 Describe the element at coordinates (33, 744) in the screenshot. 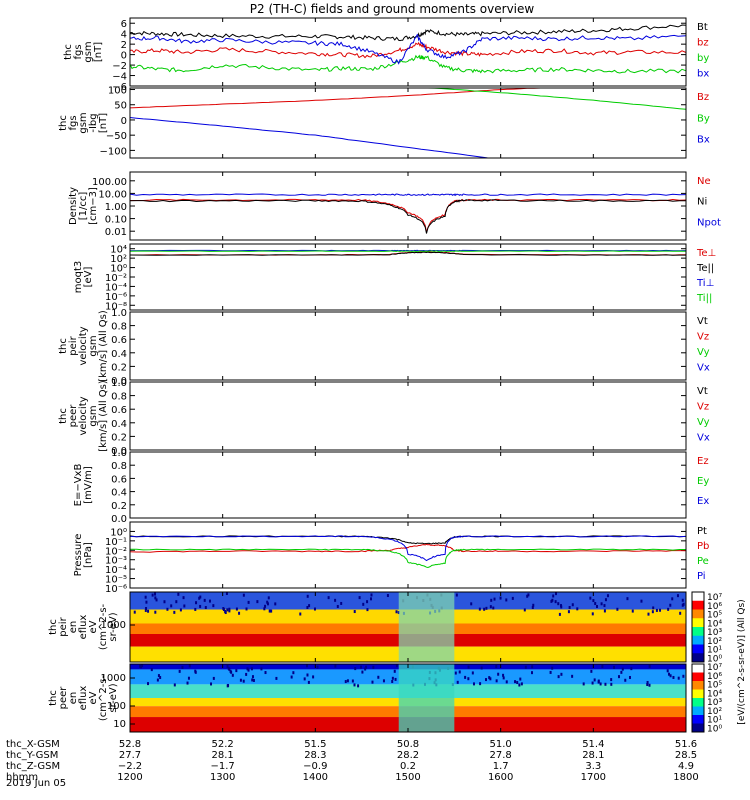

I see `x-row-label: thc_X-GSM` at that location.